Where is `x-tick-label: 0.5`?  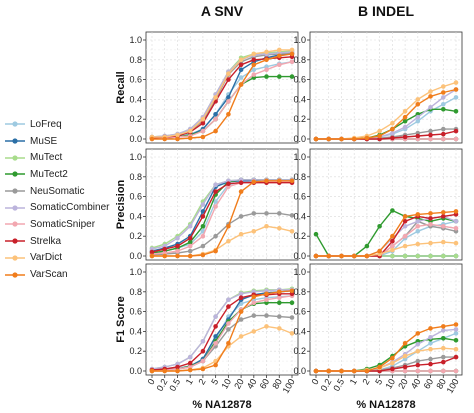 x-tick-label: 0.5 is located at coordinates (174, 385).